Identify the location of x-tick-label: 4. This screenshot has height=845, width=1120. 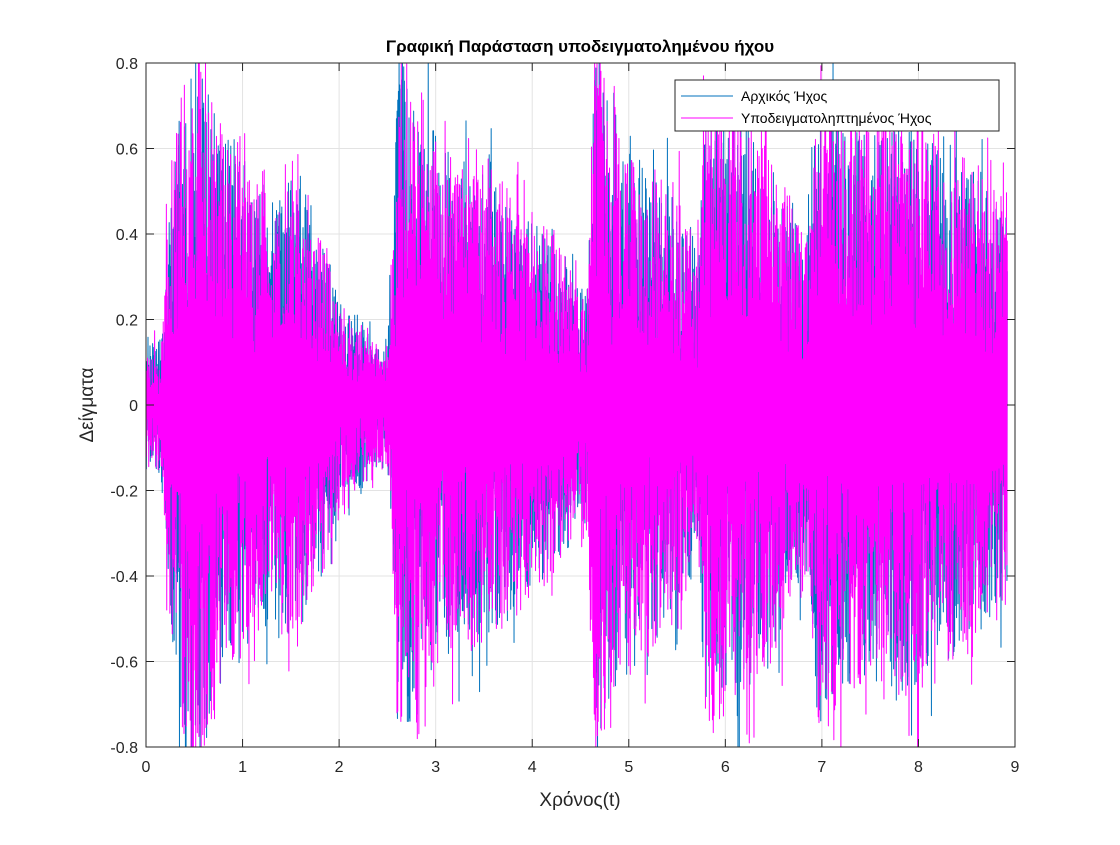
(532, 767).